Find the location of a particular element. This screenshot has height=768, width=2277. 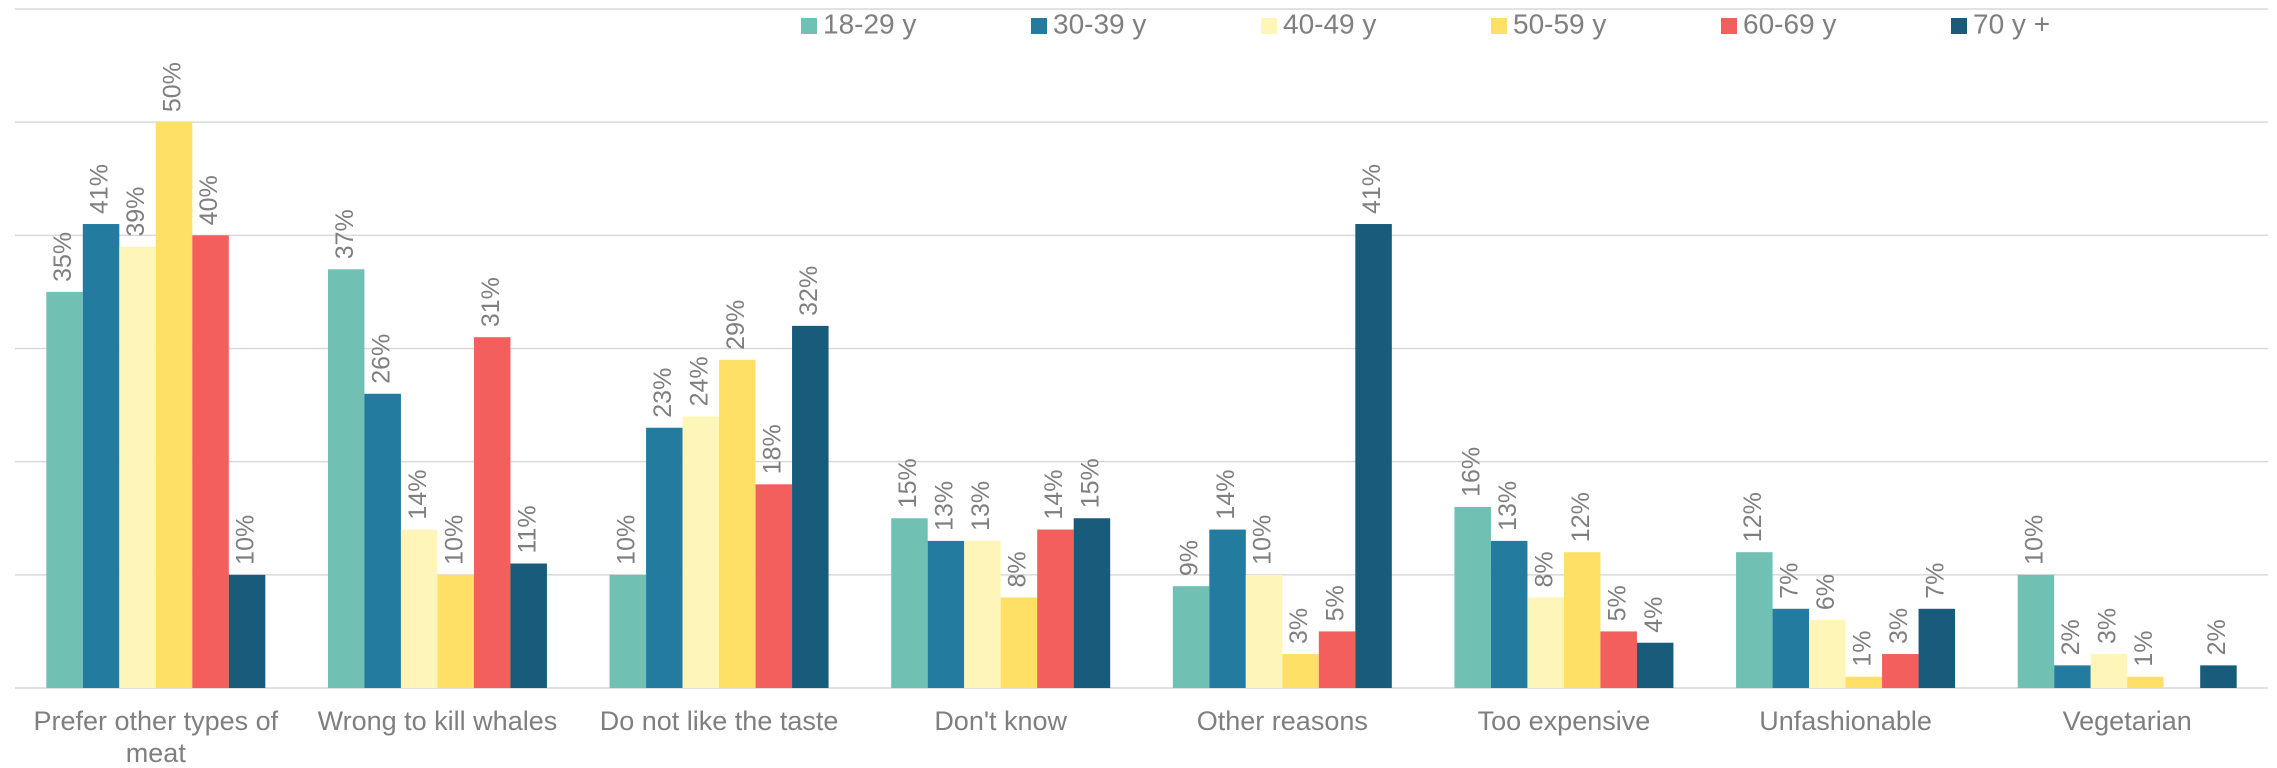

legend-label: 18-29 y is located at coordinates (869, 23).